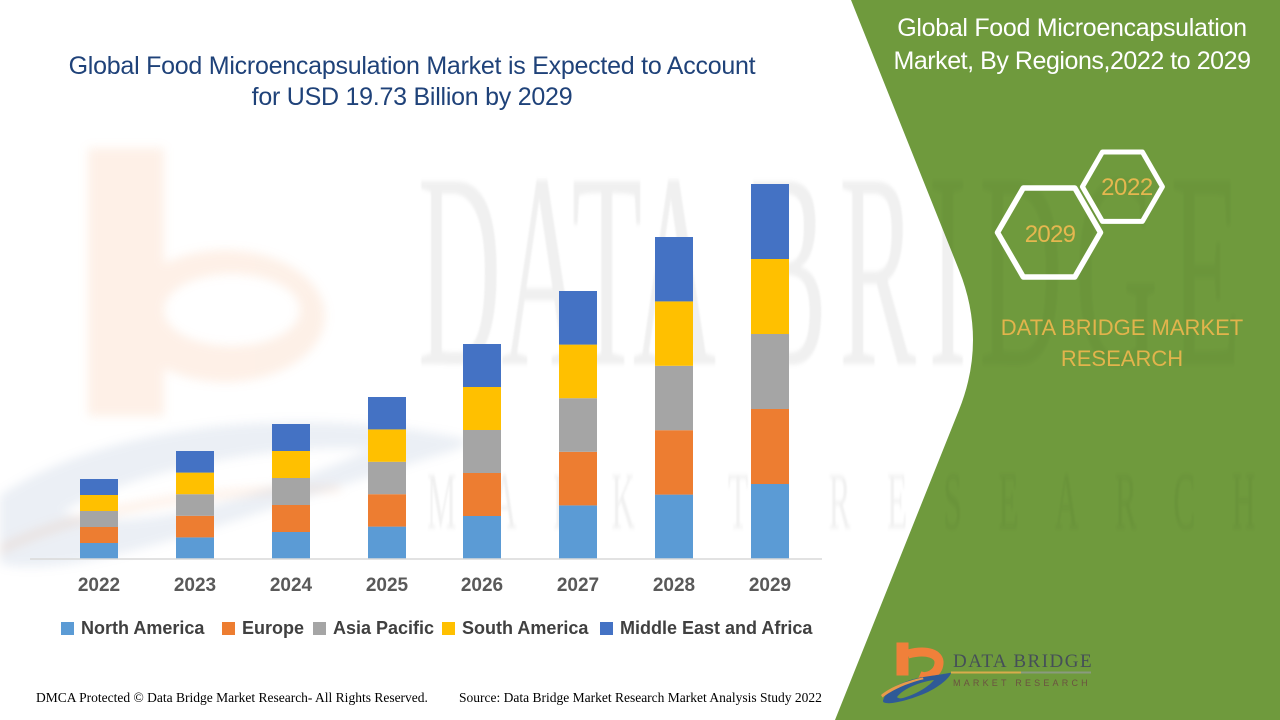  What do you see at coordinates (1023, 661) in the screenshot?
I see `svg-text: DATA BRIDGE` at bounding box center [1023, 661].